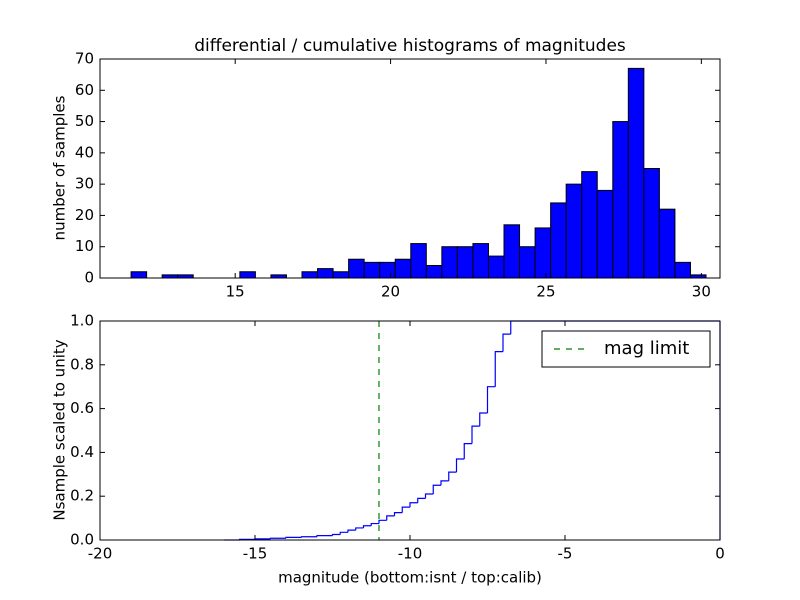 This screenshot has height=600, width=800. What do you see at coordinates (60, 429) in the screenshot?
I see `y-axis-label: Nsample scaled to unity` at bounding box center [60, 429].